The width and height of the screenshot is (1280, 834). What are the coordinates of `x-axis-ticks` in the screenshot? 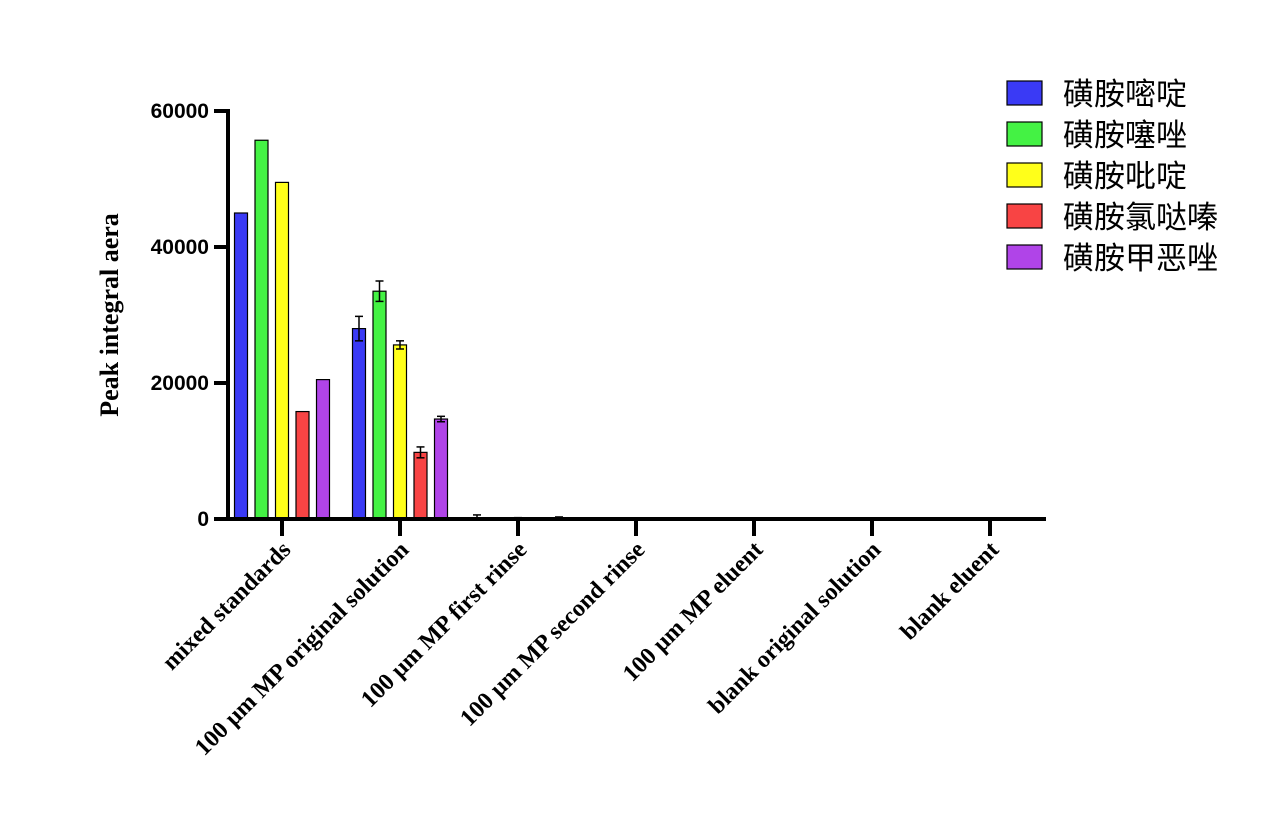 It's located at (636, 527).